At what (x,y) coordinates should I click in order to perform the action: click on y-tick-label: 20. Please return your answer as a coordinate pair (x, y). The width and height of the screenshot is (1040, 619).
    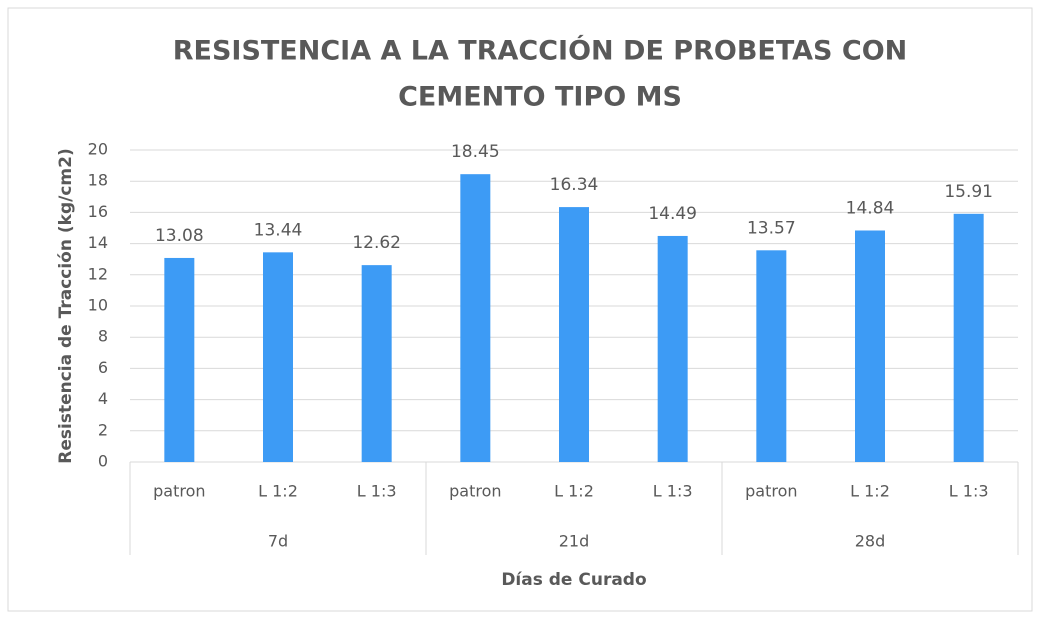
    Looking at the image, I should click on (98, 149).